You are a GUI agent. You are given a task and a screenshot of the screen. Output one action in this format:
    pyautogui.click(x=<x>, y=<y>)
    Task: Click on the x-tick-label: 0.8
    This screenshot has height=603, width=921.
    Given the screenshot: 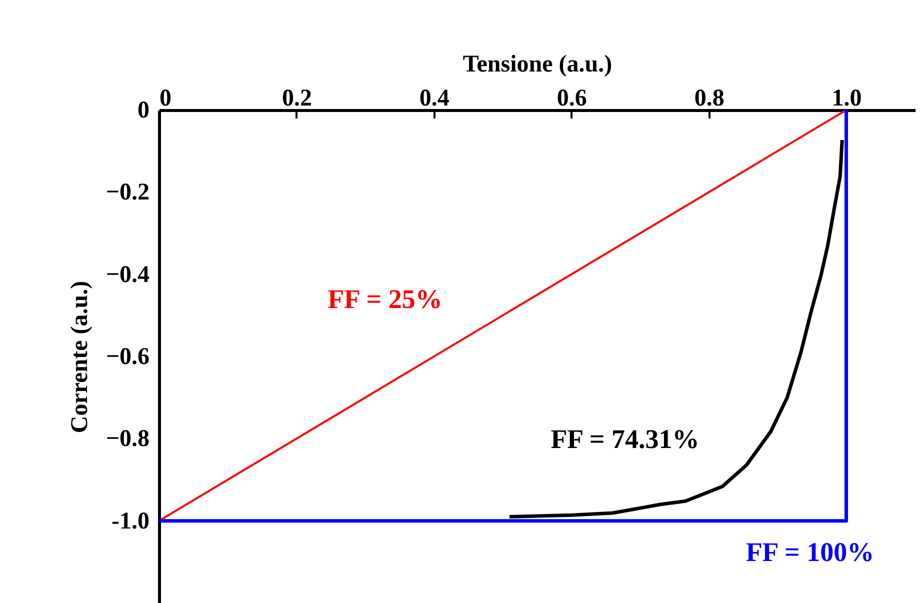 What is the action you would take?
    pyautogui.click(x=709, y=99)
    